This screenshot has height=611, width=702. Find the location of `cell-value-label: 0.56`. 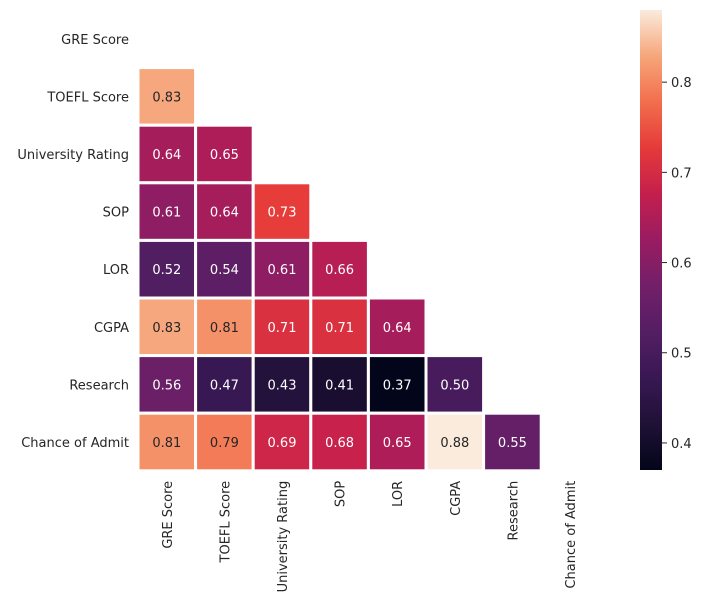

cell-value-label: 0.56 is located at coordinates (166, 385).